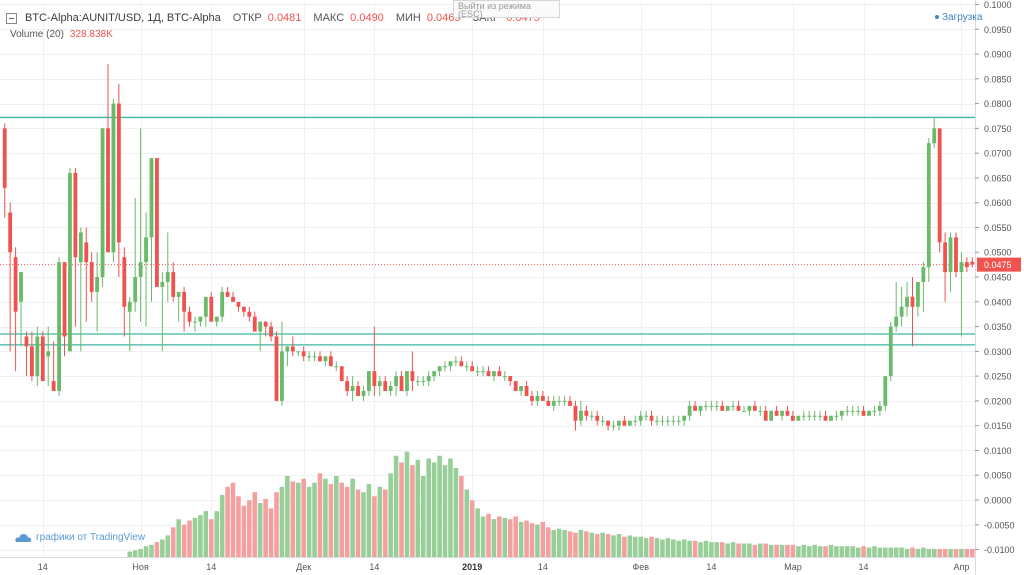  I want to click on time-tick-label: Дек, so click(303, 567).